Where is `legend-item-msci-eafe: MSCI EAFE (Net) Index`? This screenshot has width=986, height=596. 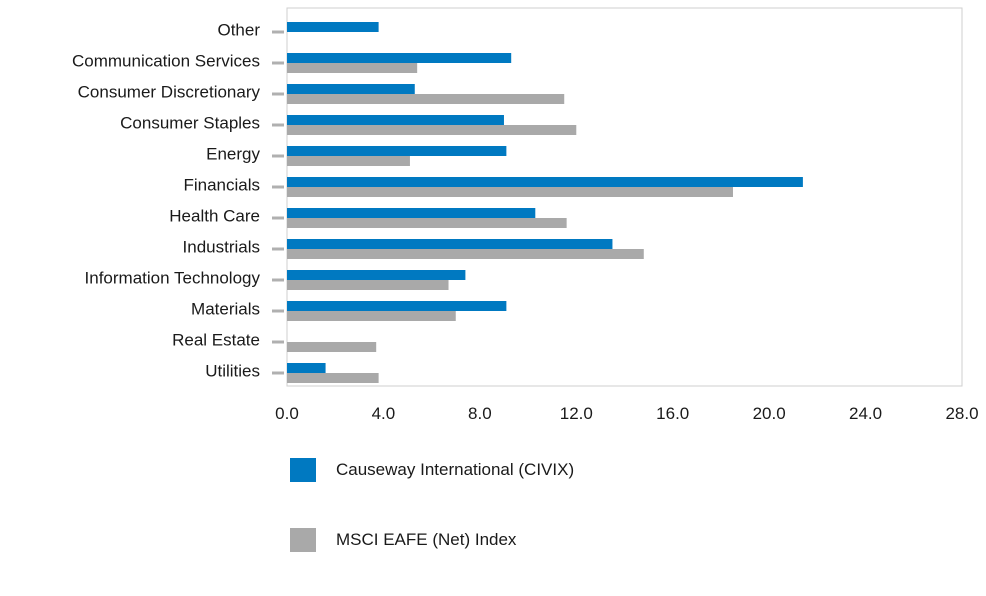 legend-item-msci-eafe: MSCI EAFE (Net) Index is located at coordinates (432, 540).